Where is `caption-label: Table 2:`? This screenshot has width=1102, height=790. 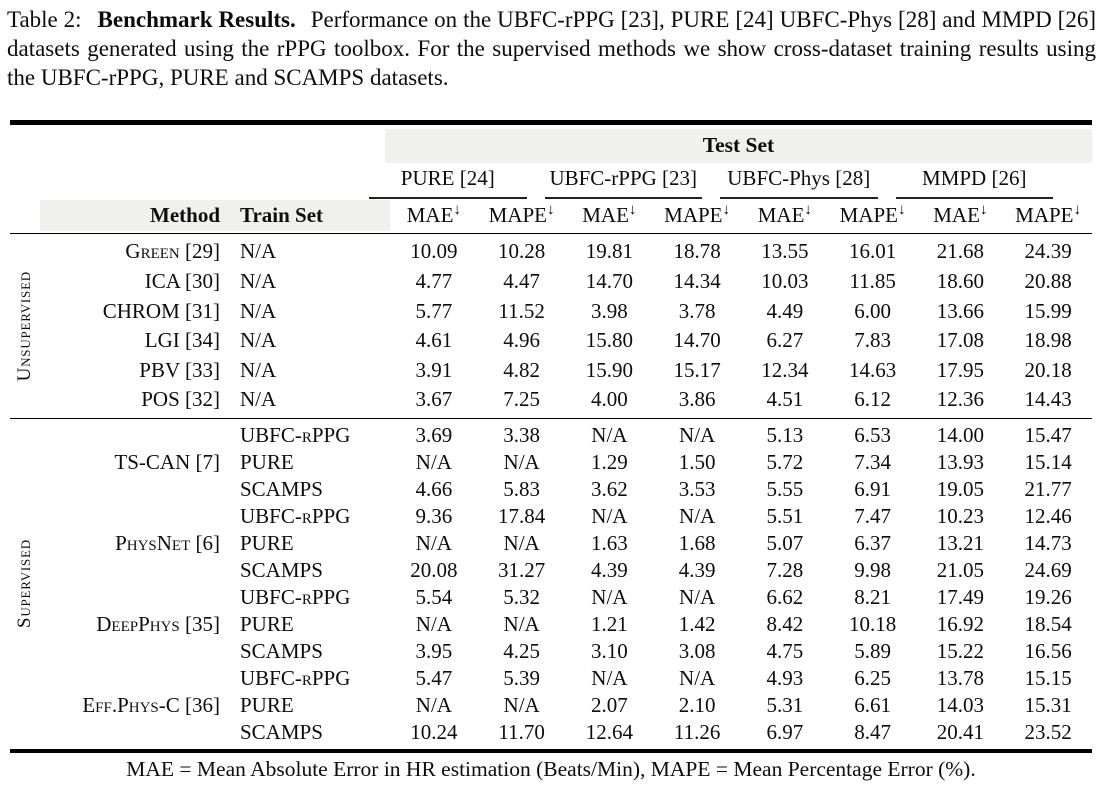 caption-label: Table 2: is located at coordinates (44, 19).